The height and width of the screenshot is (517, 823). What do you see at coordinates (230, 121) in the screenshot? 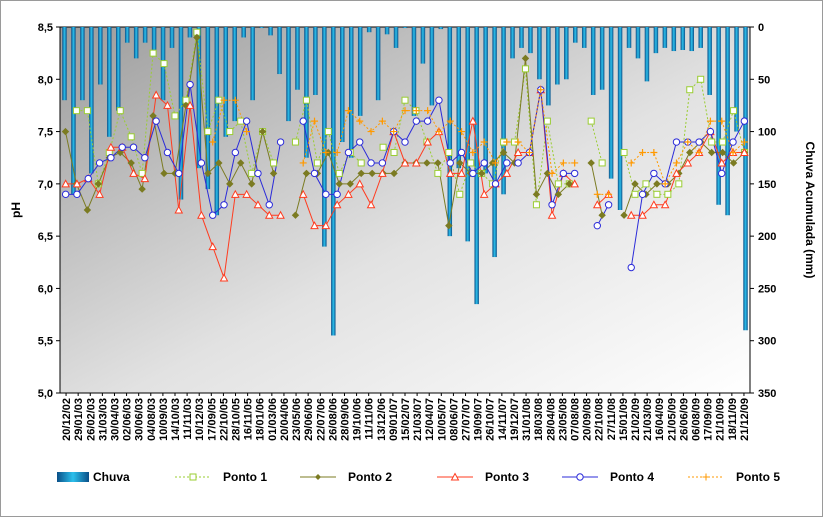
I see `series-line` at bounding box center [230, 121].